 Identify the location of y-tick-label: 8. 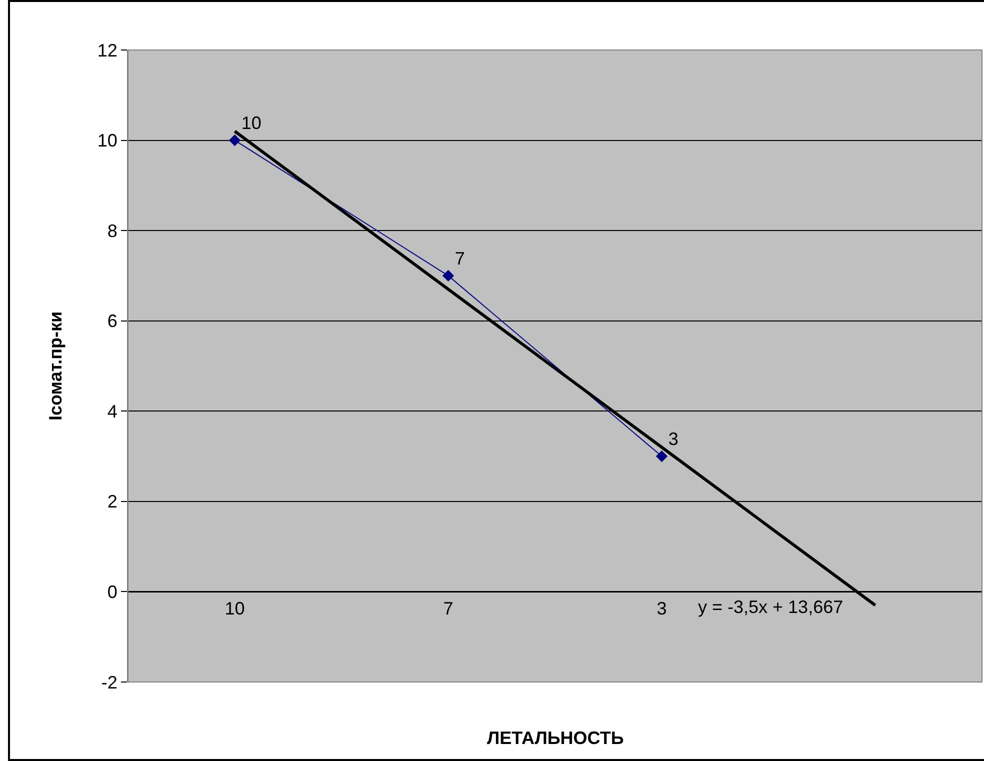
(112, 230).